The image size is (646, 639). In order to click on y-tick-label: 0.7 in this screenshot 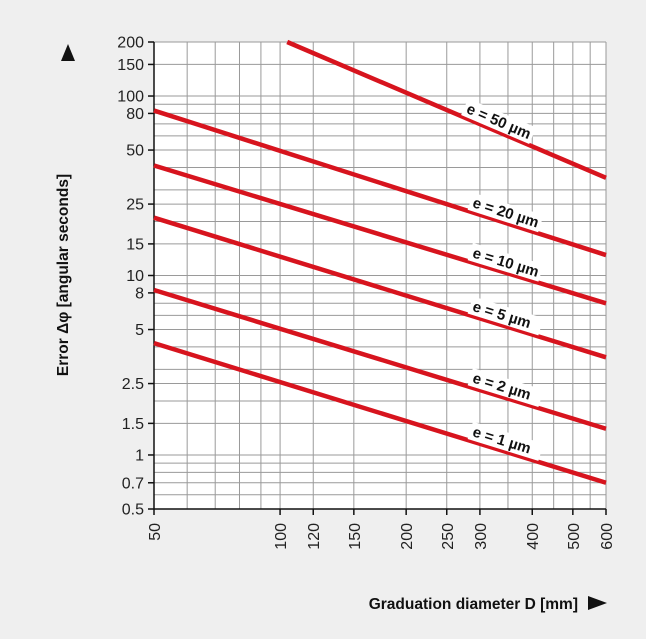, I will do `click(133, 483)`.